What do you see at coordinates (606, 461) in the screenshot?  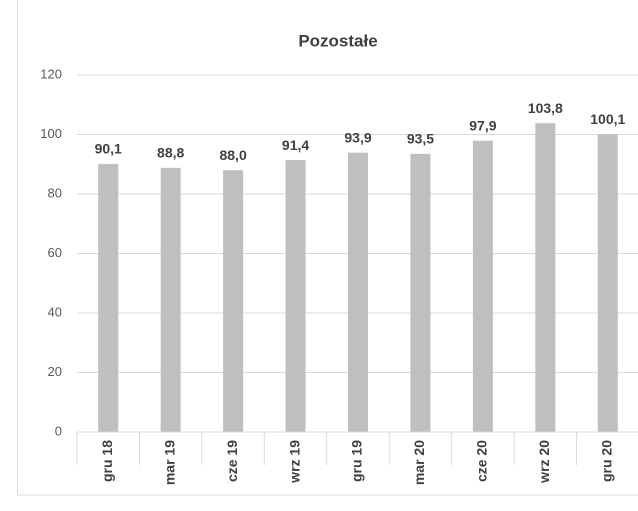 I see `x-tick-label: gru 20` at bounding box center [606, 461].